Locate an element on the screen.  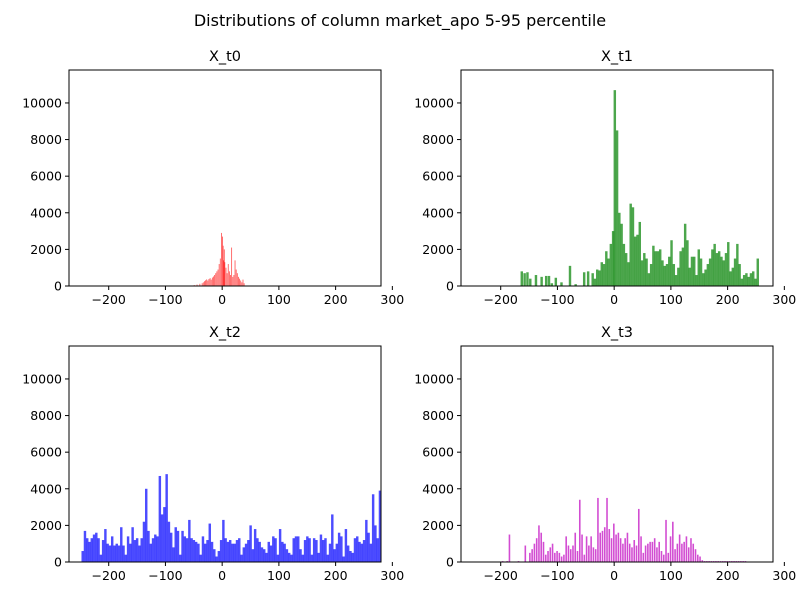
x-tick-label: 200 is located at coordinates (336, 575).